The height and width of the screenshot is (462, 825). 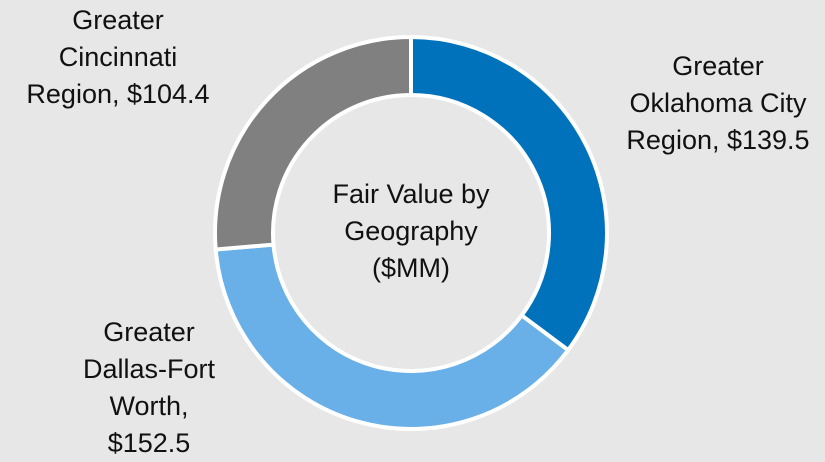 What do you see at coordinates (718, 103) in the screenshot?
I see `slice-label: Greater Oklahoma City Region, $139.5` at bounding box center [718, 103].